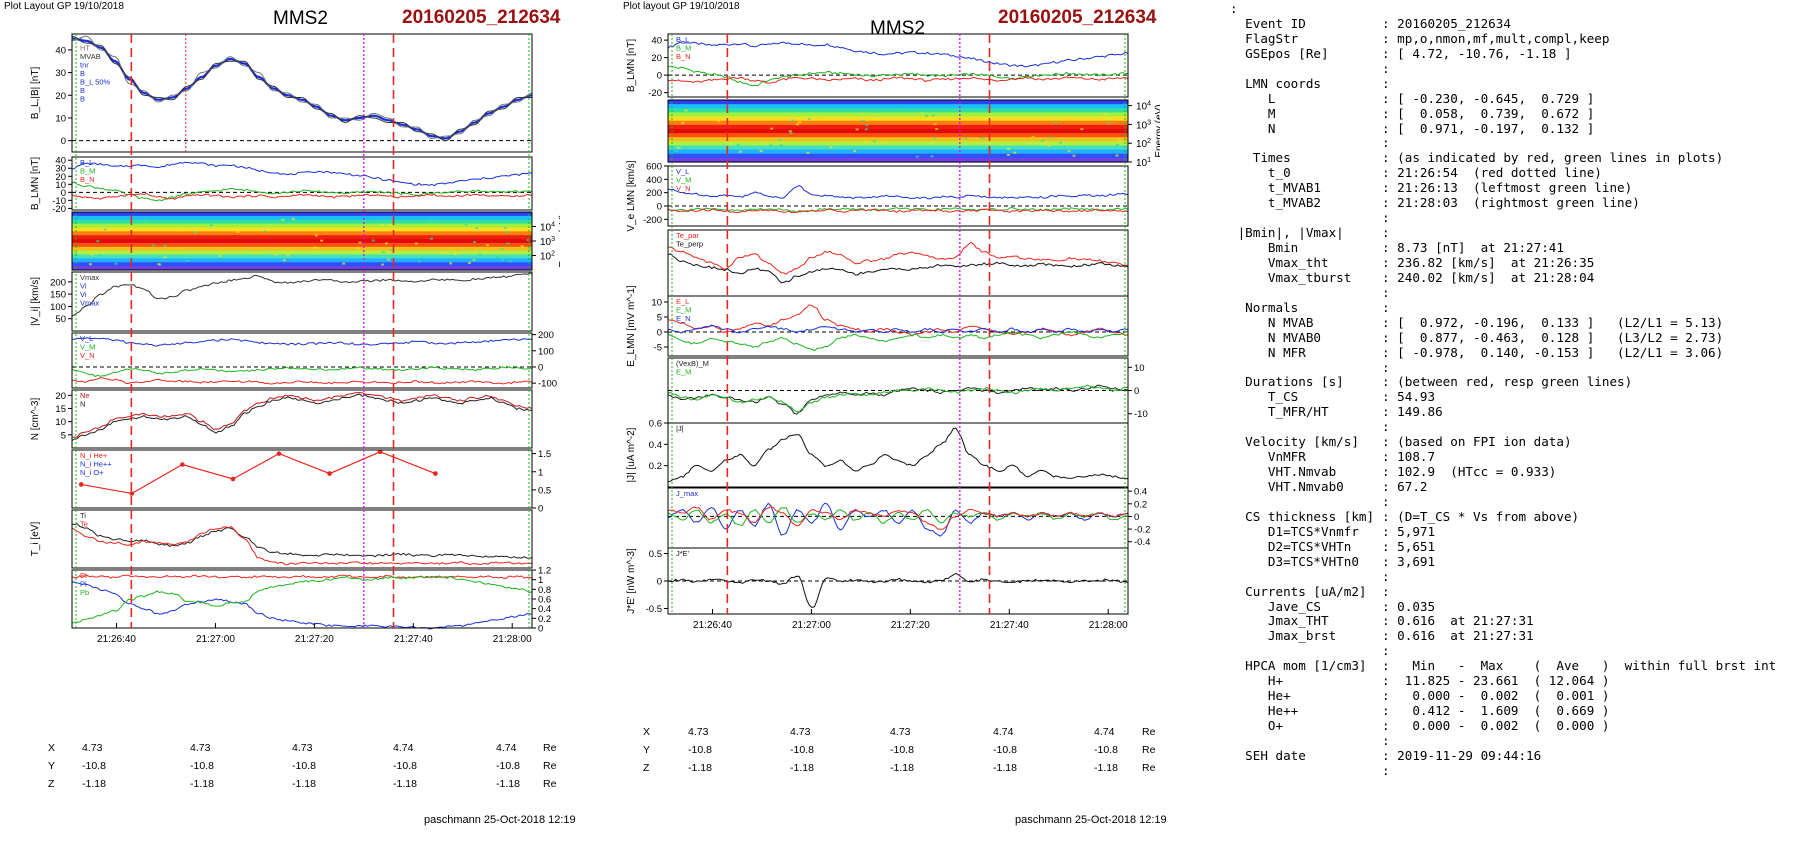 Image resolution: width=1804 pixels, height=841 pixels. Describe the element at coordinates (1481, 516) in the screenshot. I see `summary-value: : (D=T_CS * Vs from above)` at that location.